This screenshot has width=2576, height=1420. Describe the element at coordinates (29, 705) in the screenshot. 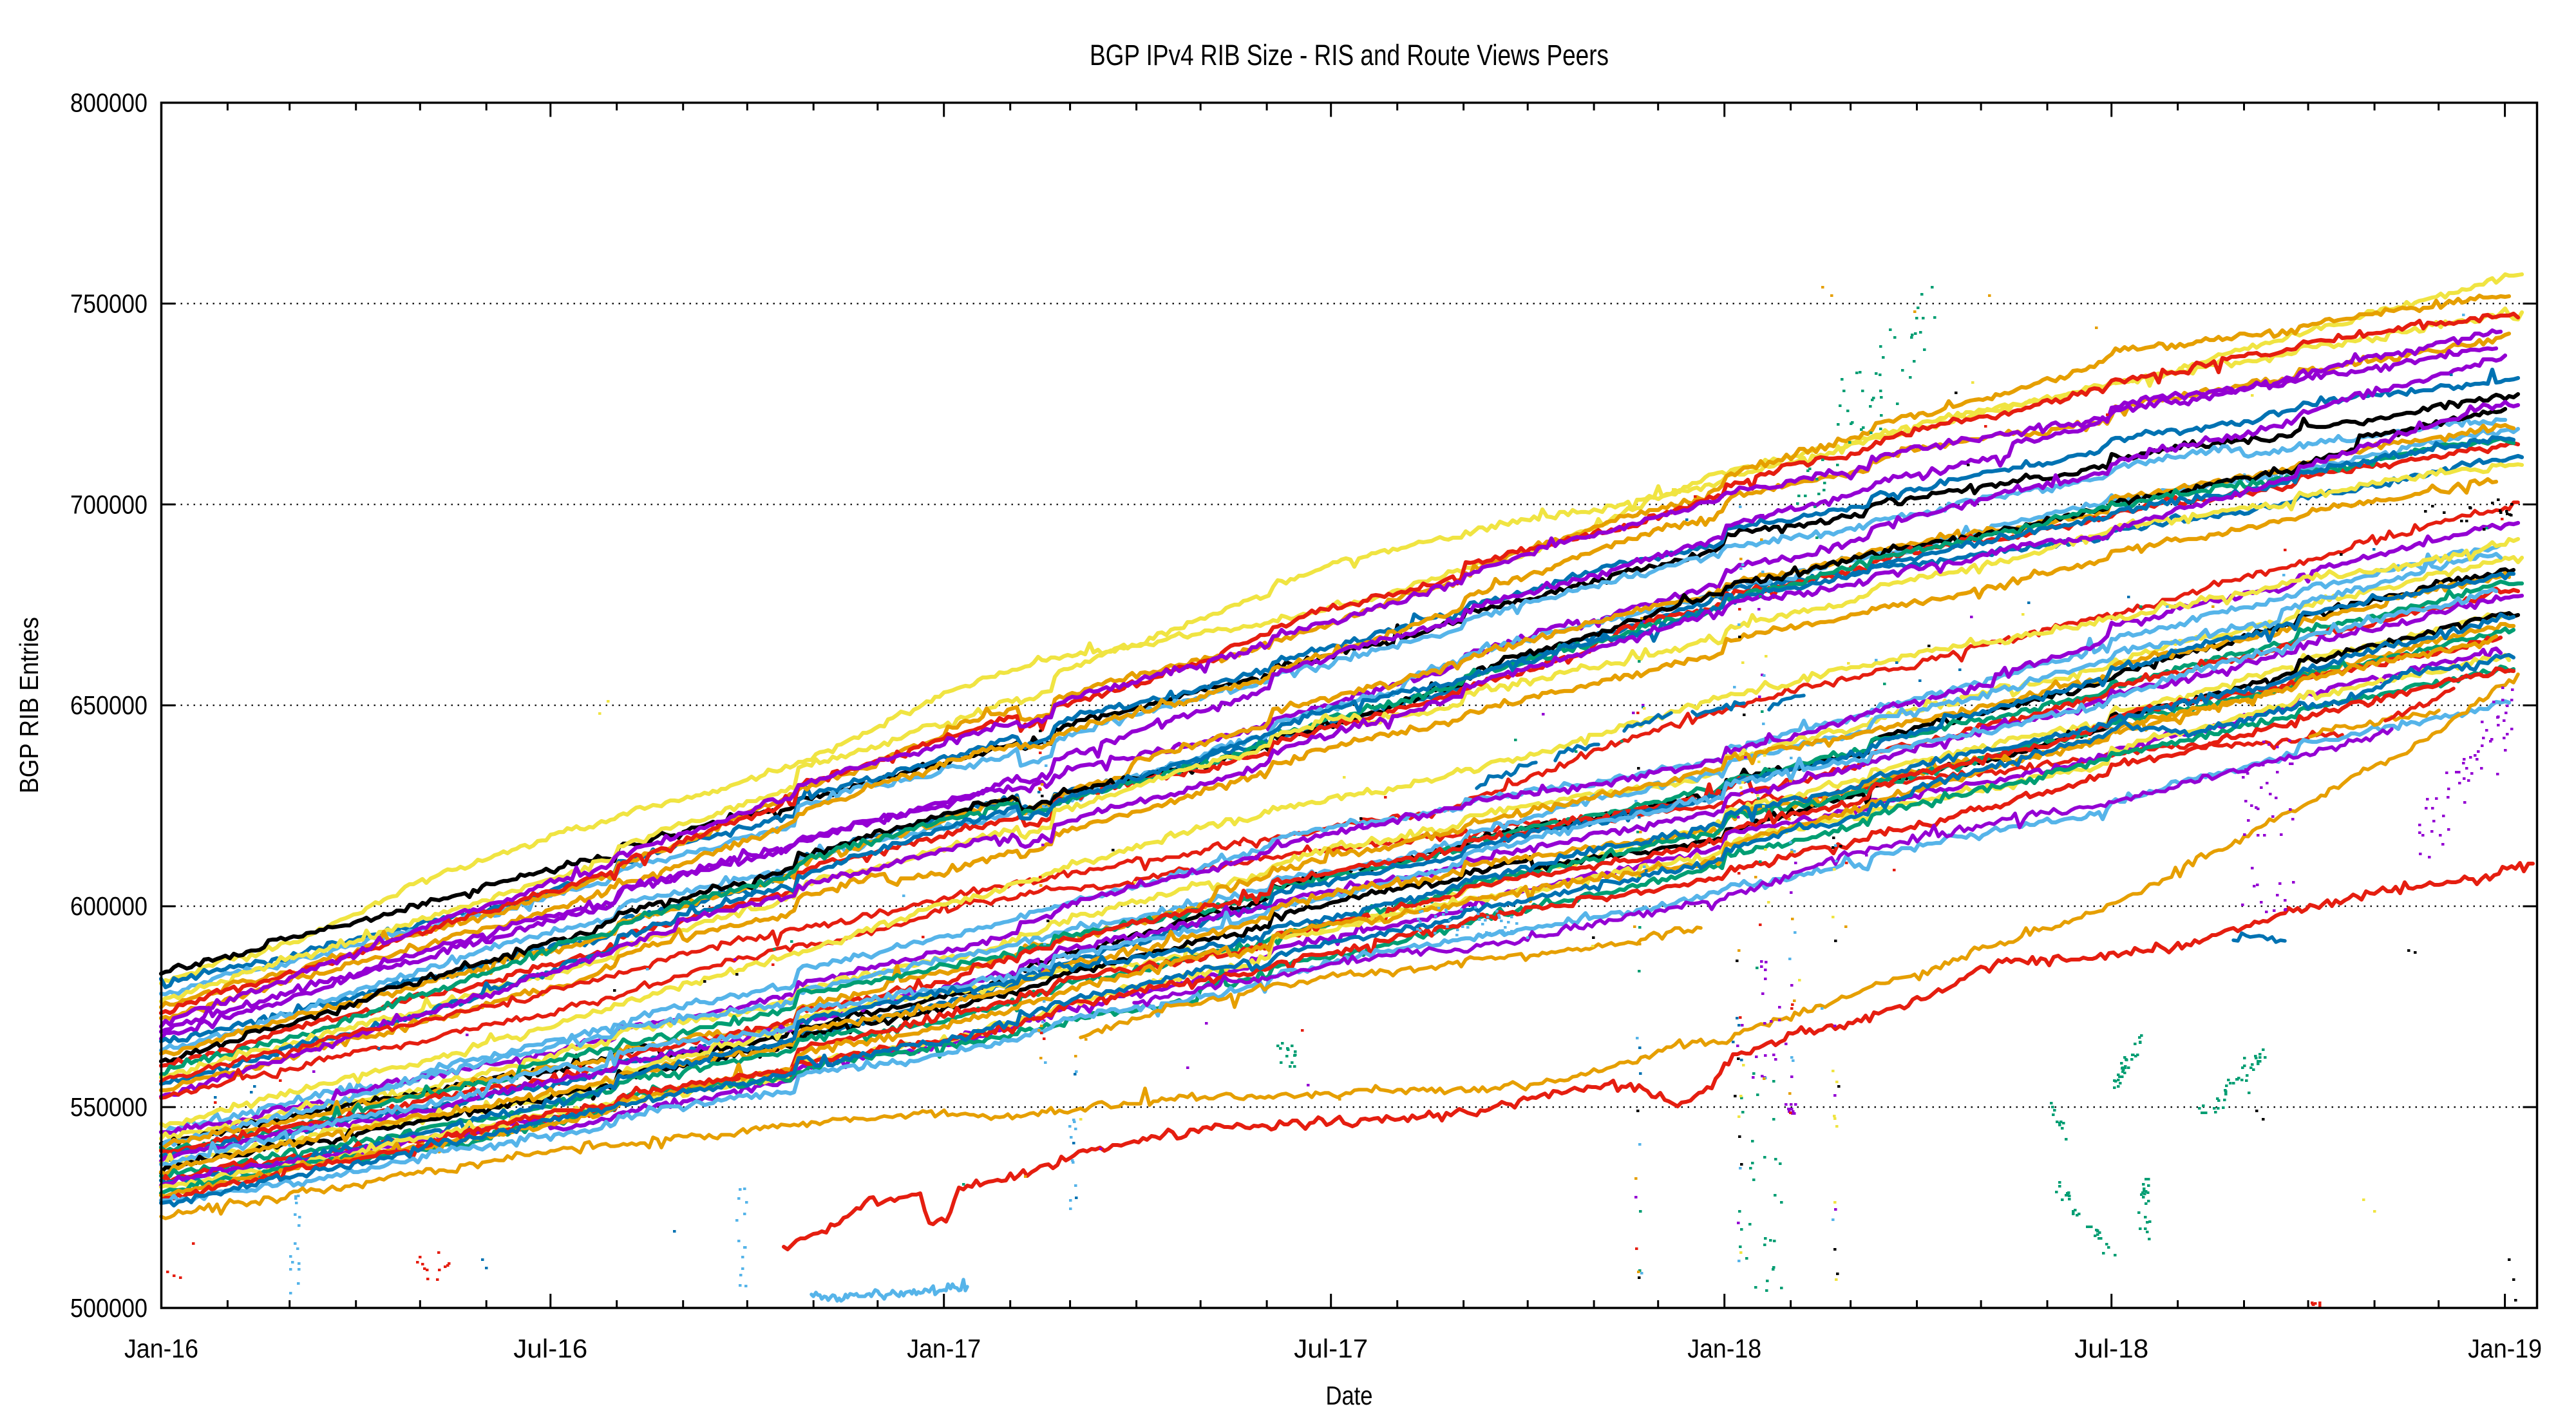

I see `svg-text: BGP RIB Entries` at that location.